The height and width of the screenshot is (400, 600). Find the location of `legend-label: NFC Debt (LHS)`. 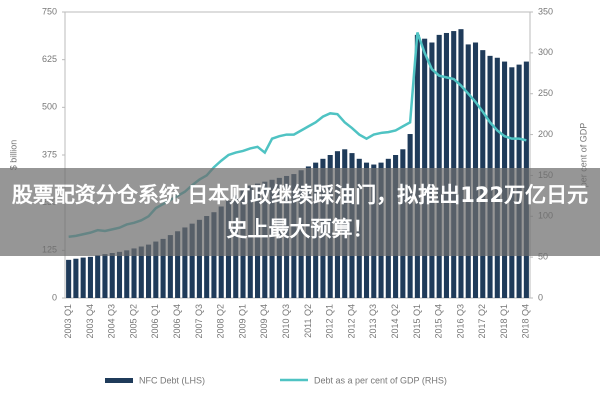

legend-label: NFC Debt (LHS) is located at coordinates (172, 380).